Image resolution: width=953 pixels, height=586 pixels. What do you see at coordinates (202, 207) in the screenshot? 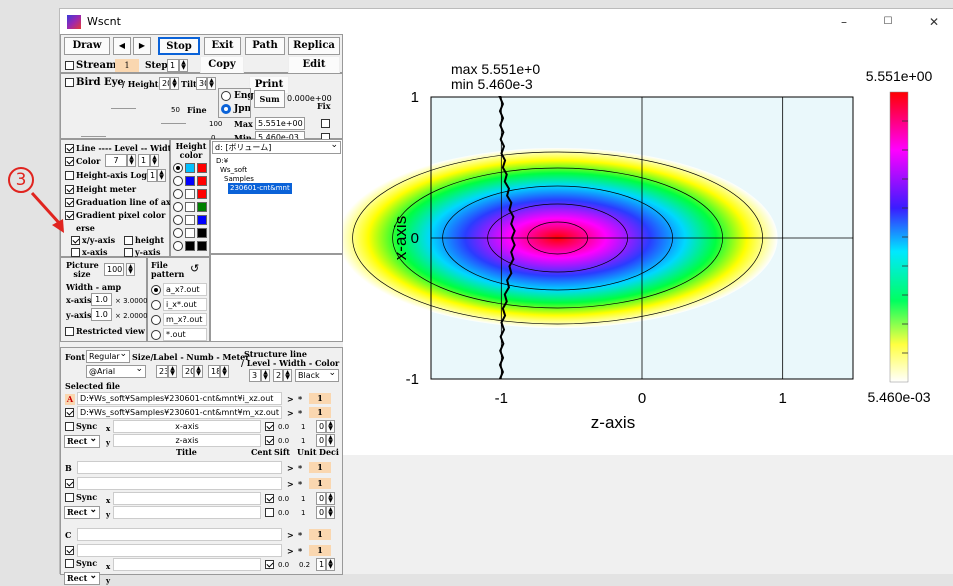
I see `swatch-4b` at bounding box center [202, 207].